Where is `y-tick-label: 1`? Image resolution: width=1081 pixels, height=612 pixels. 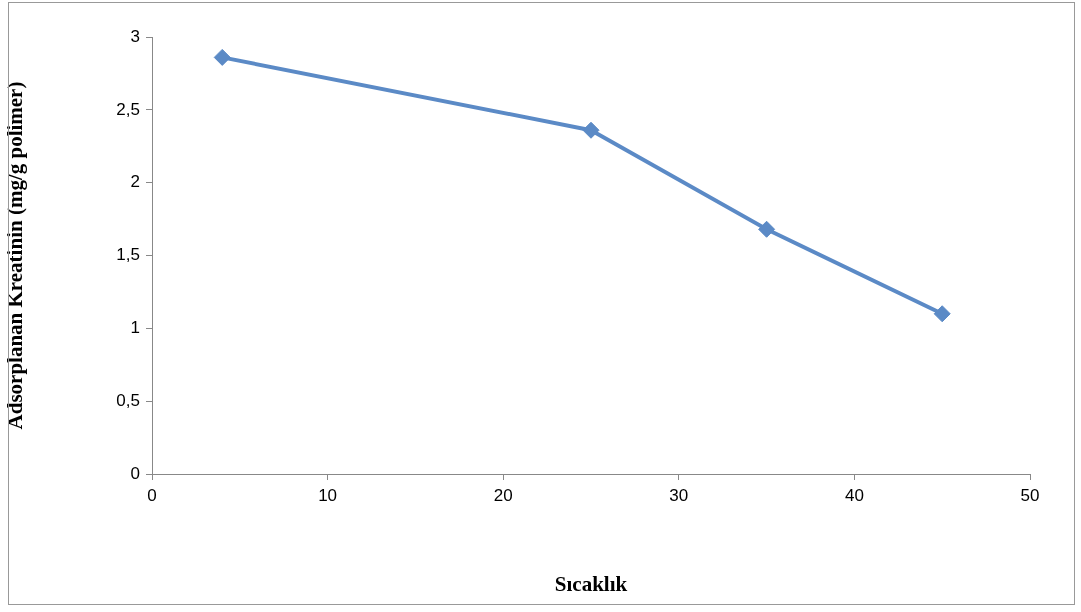 y-tick-label: 1 is located at coordinates (135, 328).